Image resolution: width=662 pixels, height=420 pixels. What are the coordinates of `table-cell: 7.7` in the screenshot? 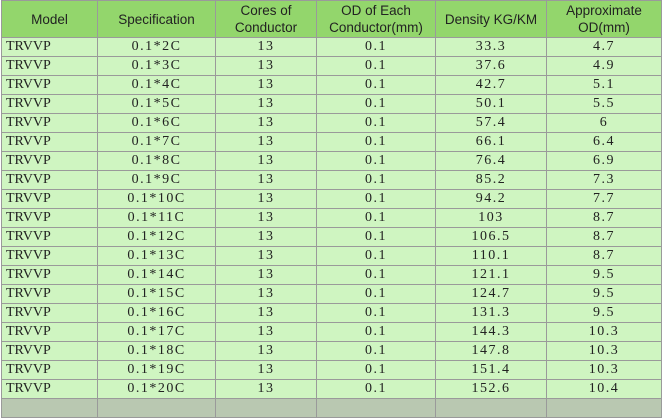 It's located at (604, 199).